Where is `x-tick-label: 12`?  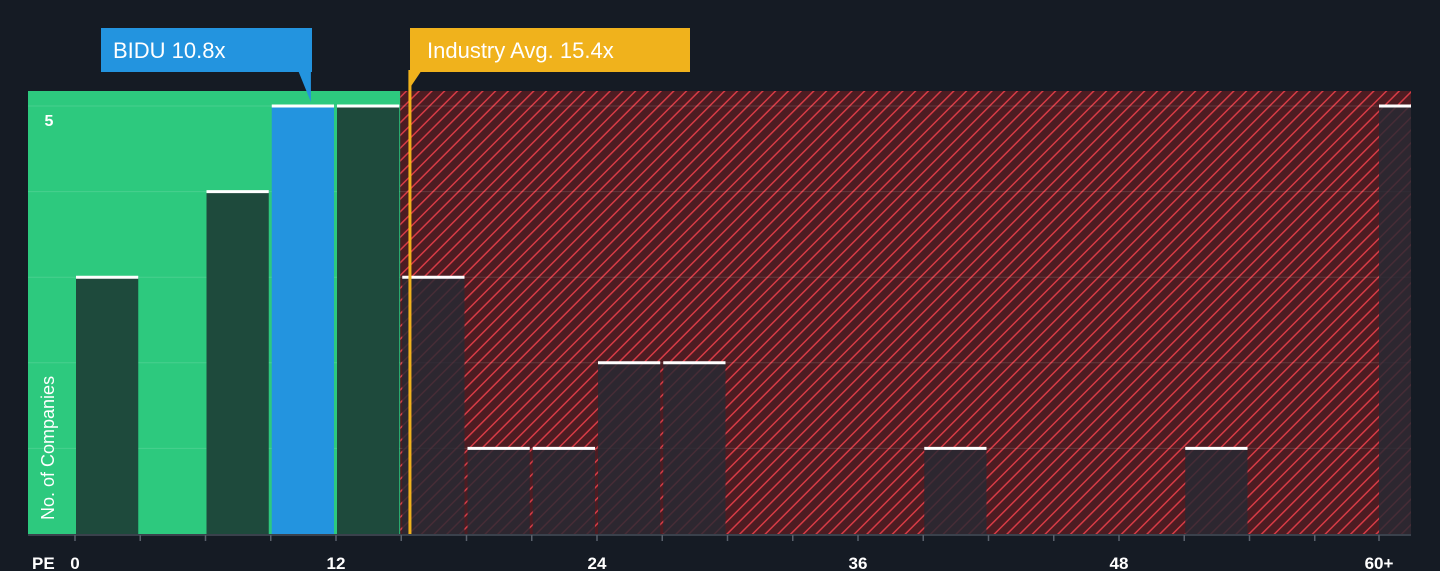 x-tick-label: 12 is located at coordinates (336, 562).